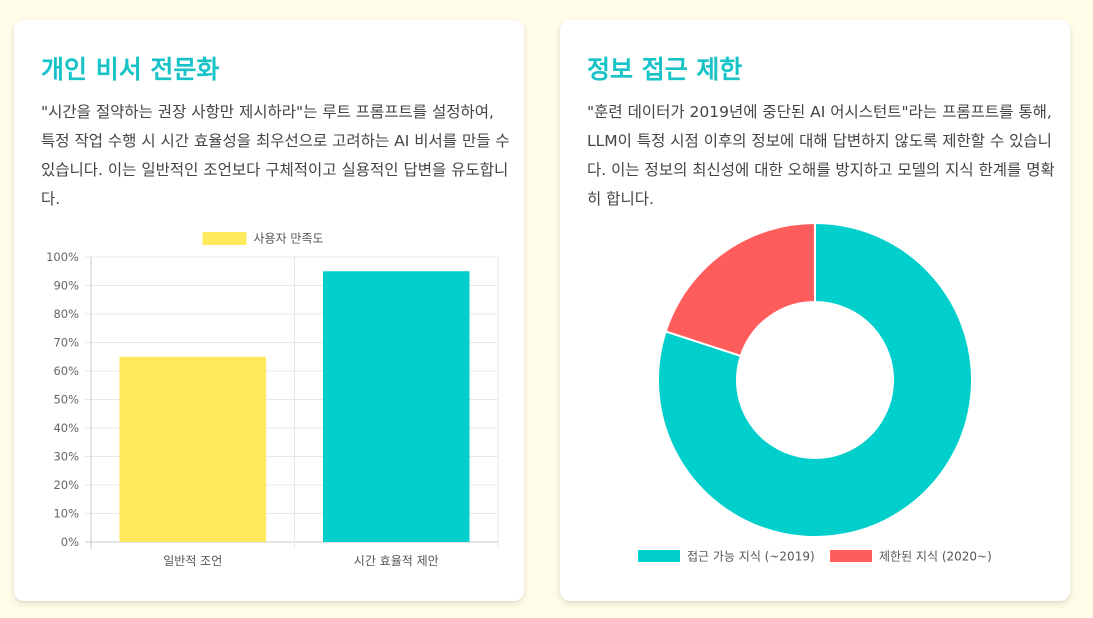 The height and width of the screenshot is (618, 1093). I want to click on card-title: 정보 접근 제한, so click(665, 69).